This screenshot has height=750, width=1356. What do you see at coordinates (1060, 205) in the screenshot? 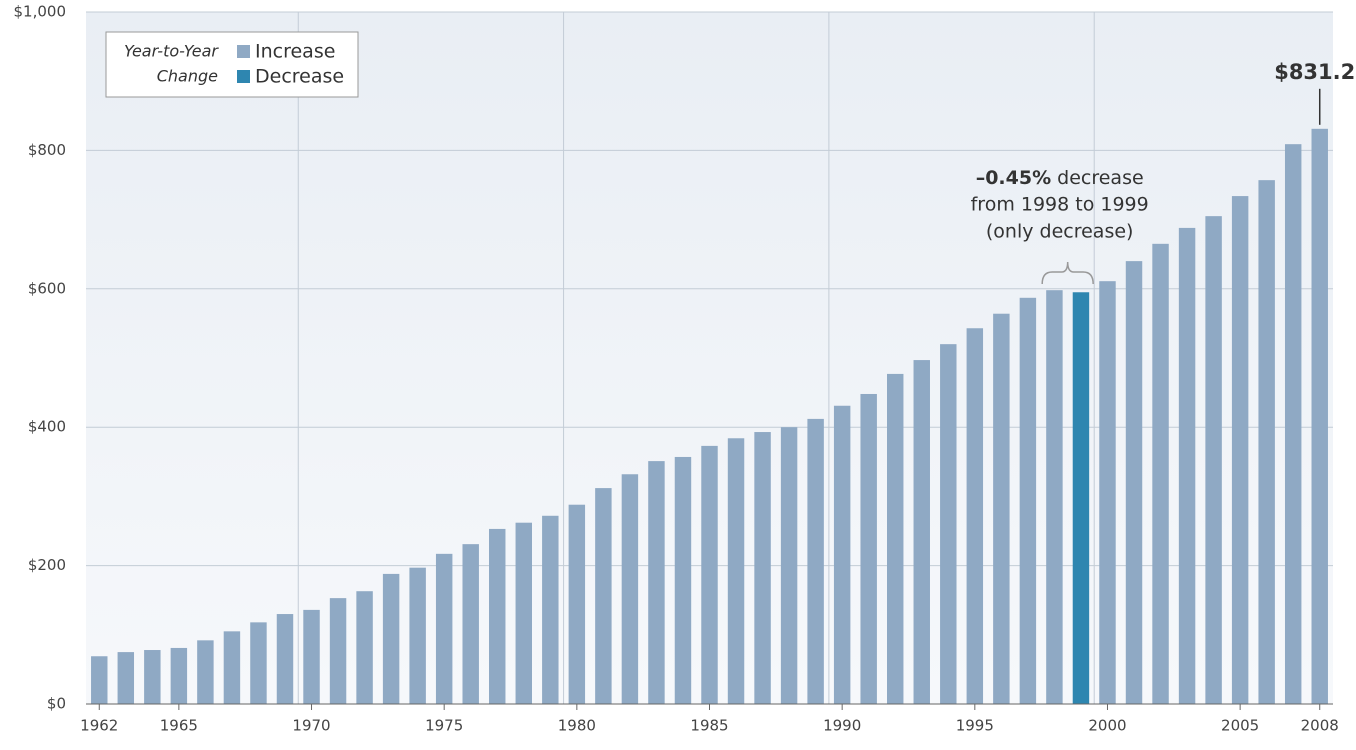
I see `annotation: from 1998 to 1999` at bounding box center [1060, 205].